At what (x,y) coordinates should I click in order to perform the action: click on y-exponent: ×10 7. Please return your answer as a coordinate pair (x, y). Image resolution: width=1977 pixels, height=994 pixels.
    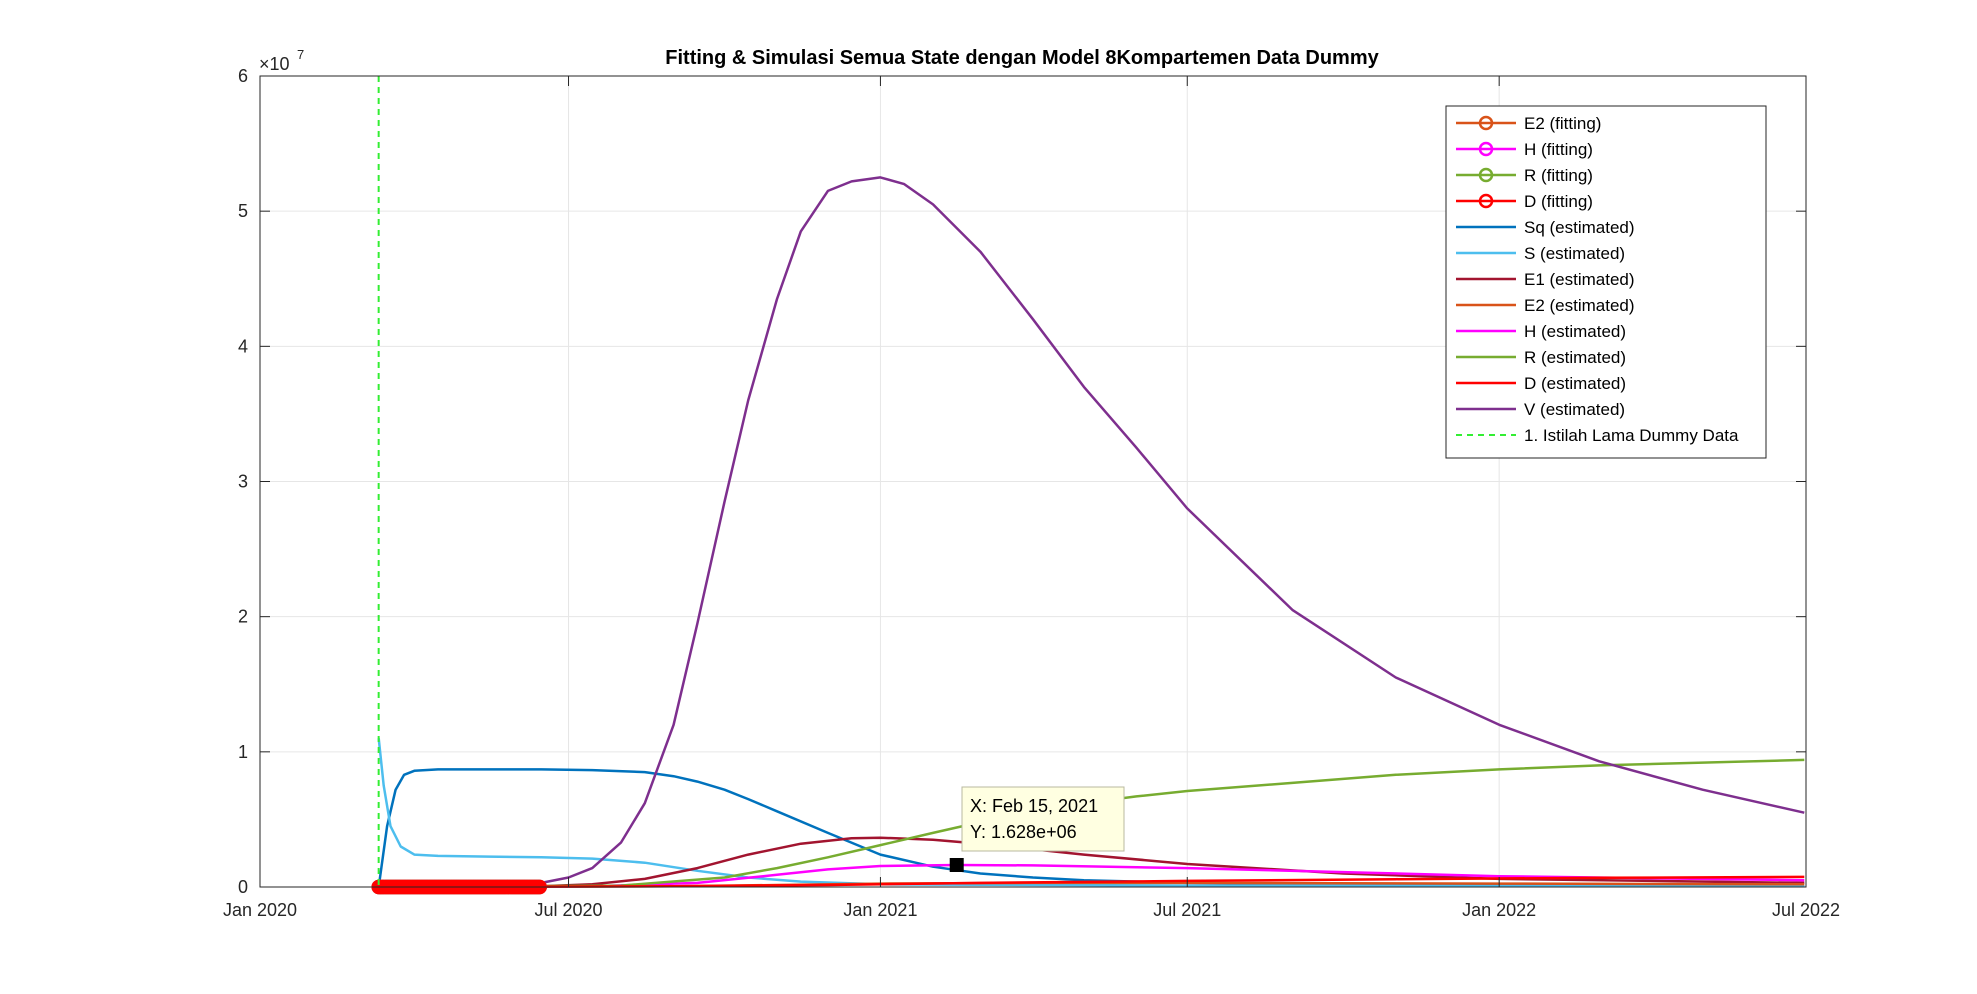
    Looking at the image, I should click on (281, 60).